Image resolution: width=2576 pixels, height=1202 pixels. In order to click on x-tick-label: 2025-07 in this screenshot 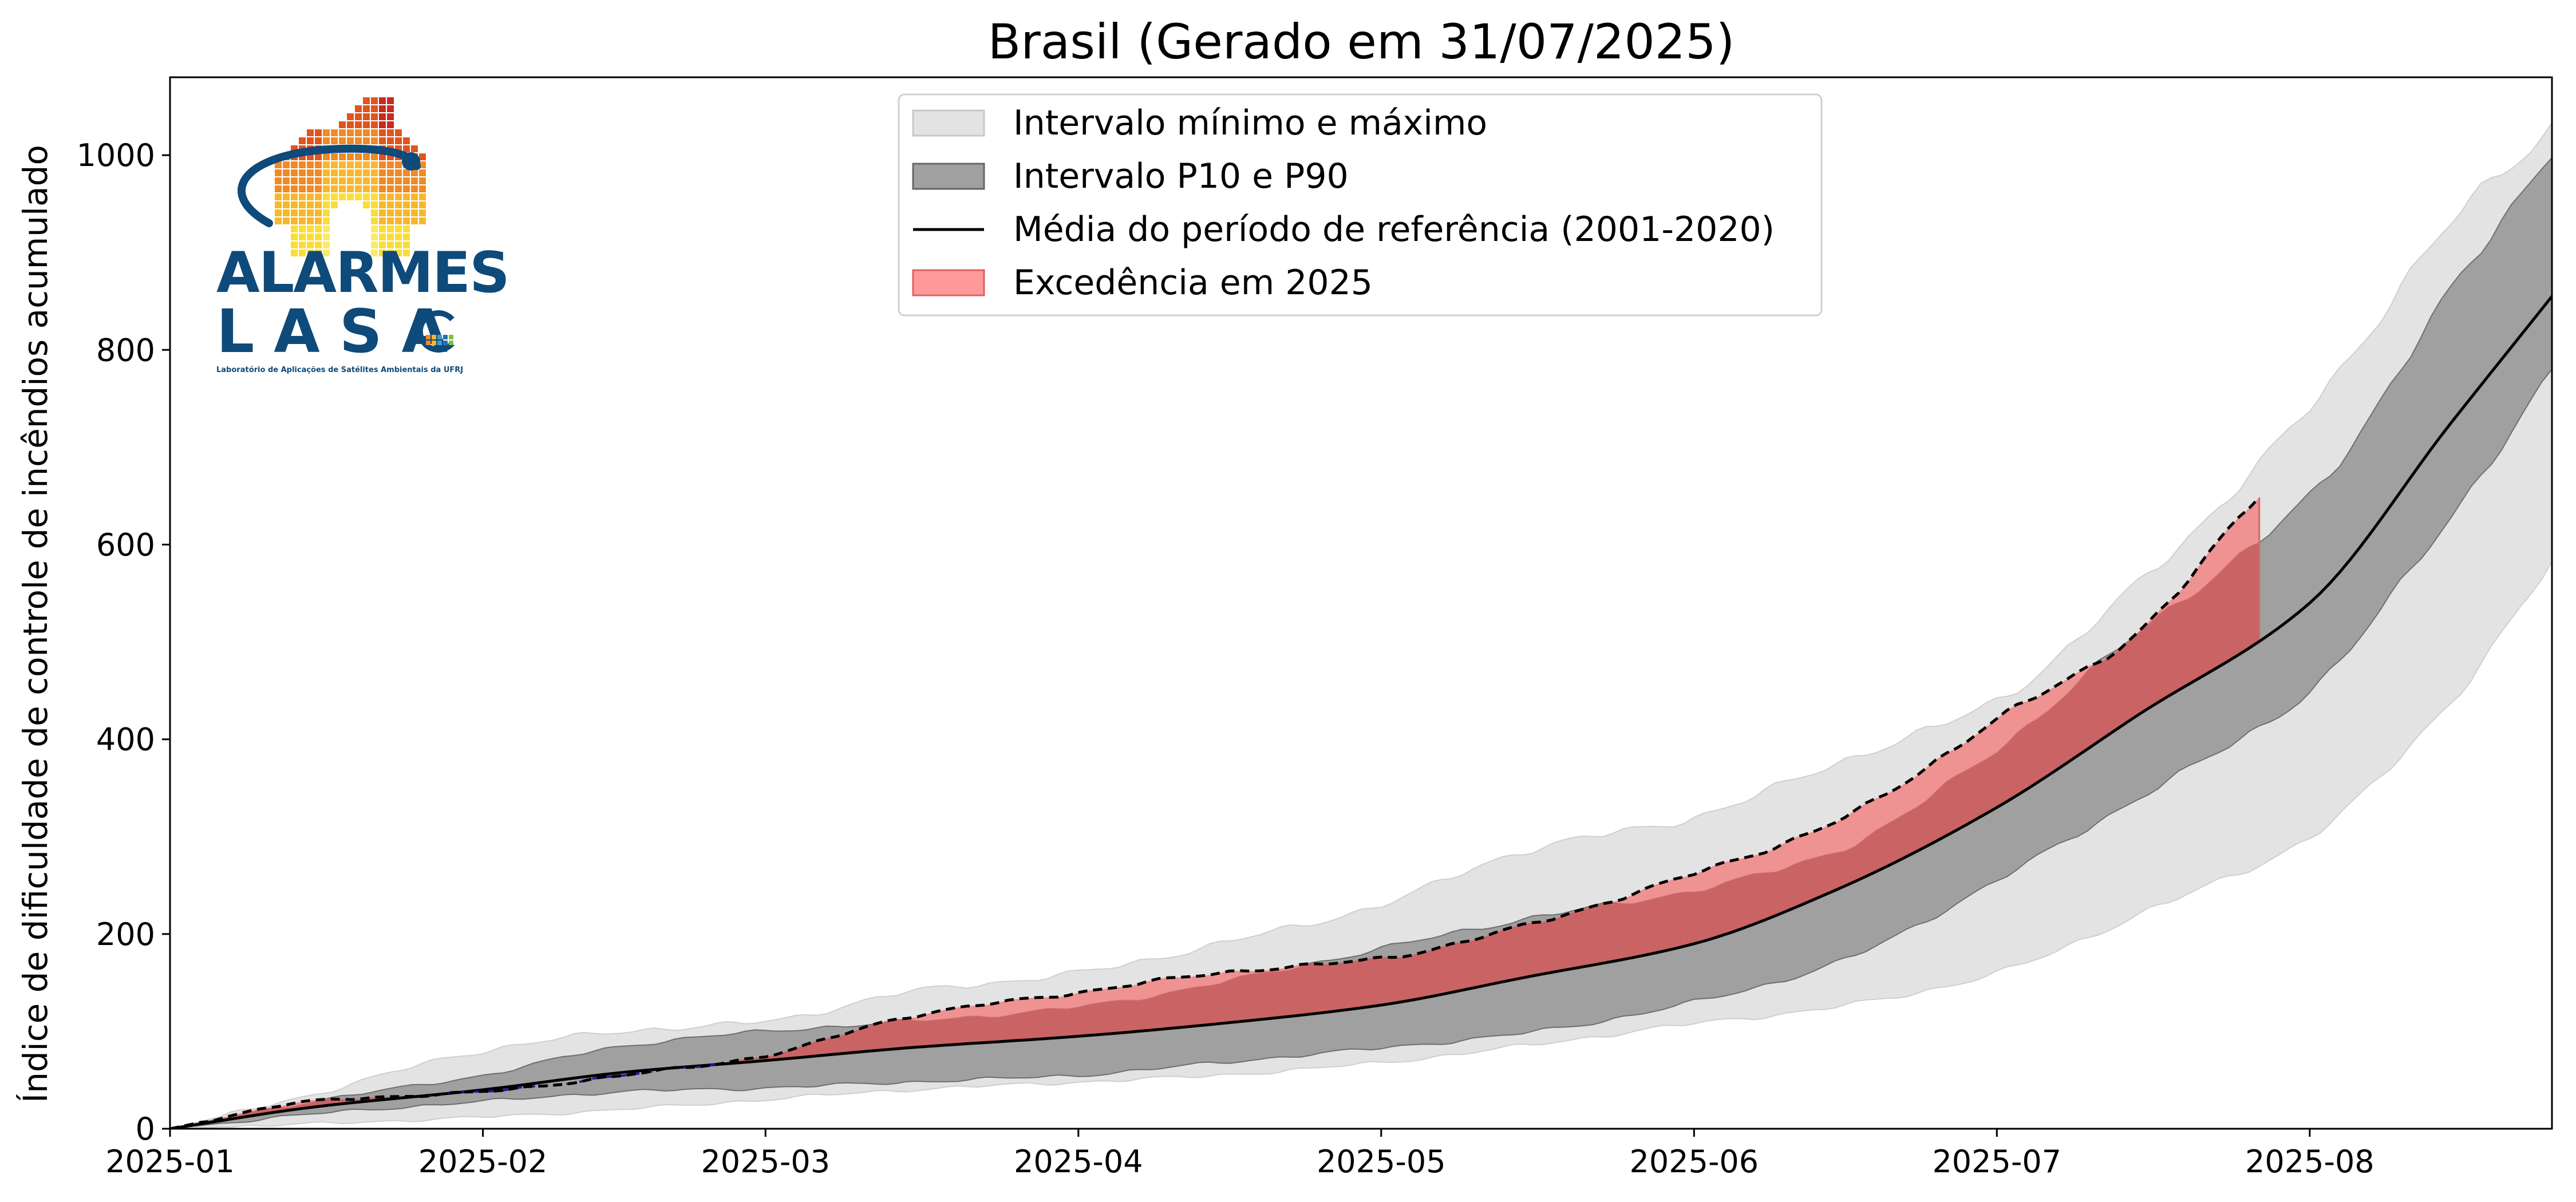, I will do `click(1996, 1162)`.